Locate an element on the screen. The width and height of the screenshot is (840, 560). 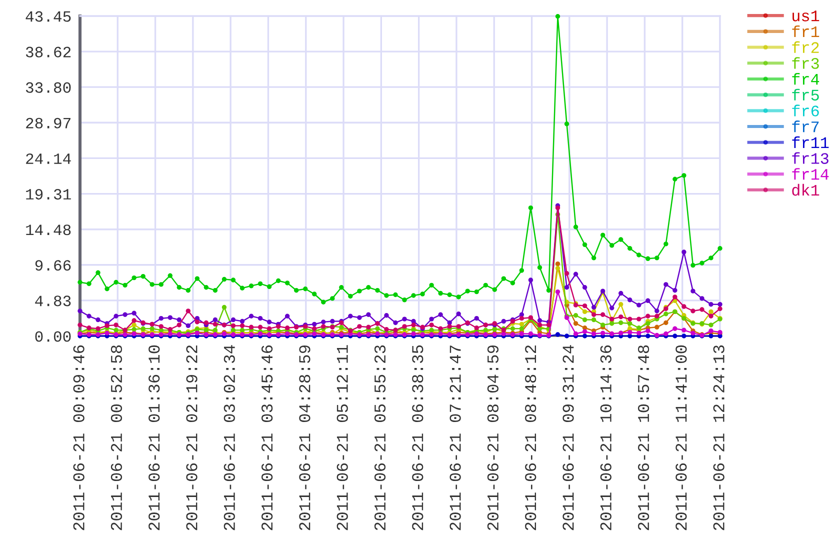
x-tick-label: 2011-06-21 10:57:48 is located at coordinates (644, 437).